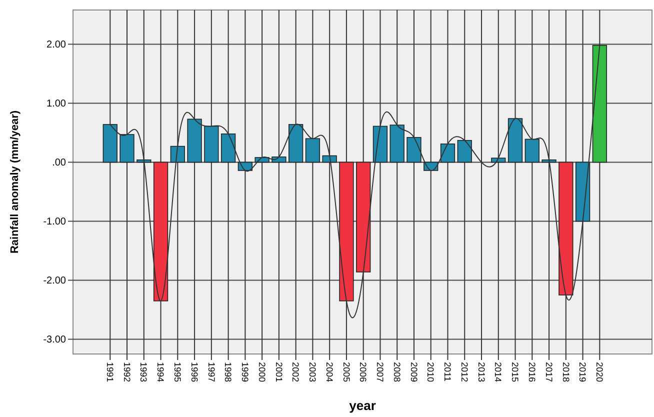  Describe the element at coordinates (481, 372) in the screenshot. I see `x-tick-label: 2013` at that location.